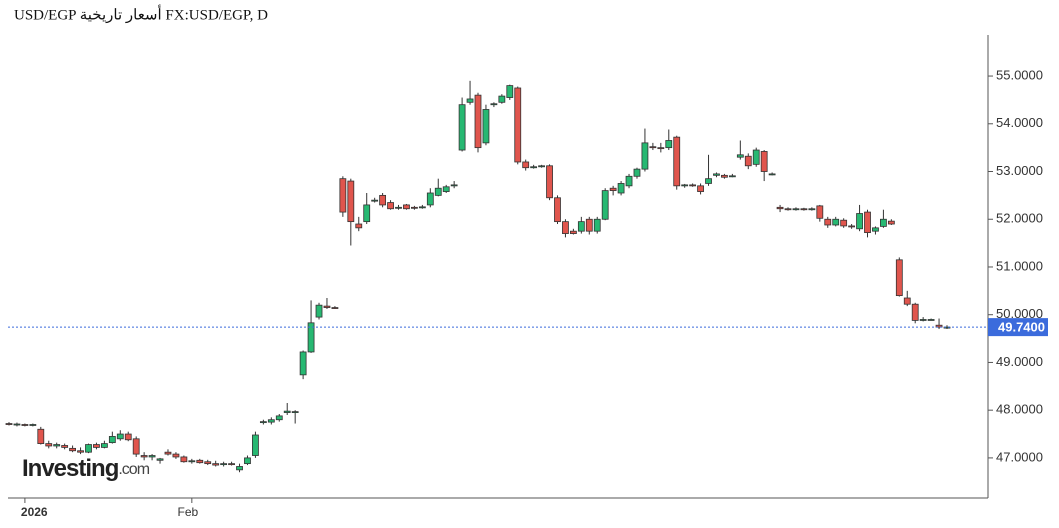  What do you see at coordinates (86, 468) in the screenshot?
I see `logo: Investing.com` at bounding box center [86, 468].